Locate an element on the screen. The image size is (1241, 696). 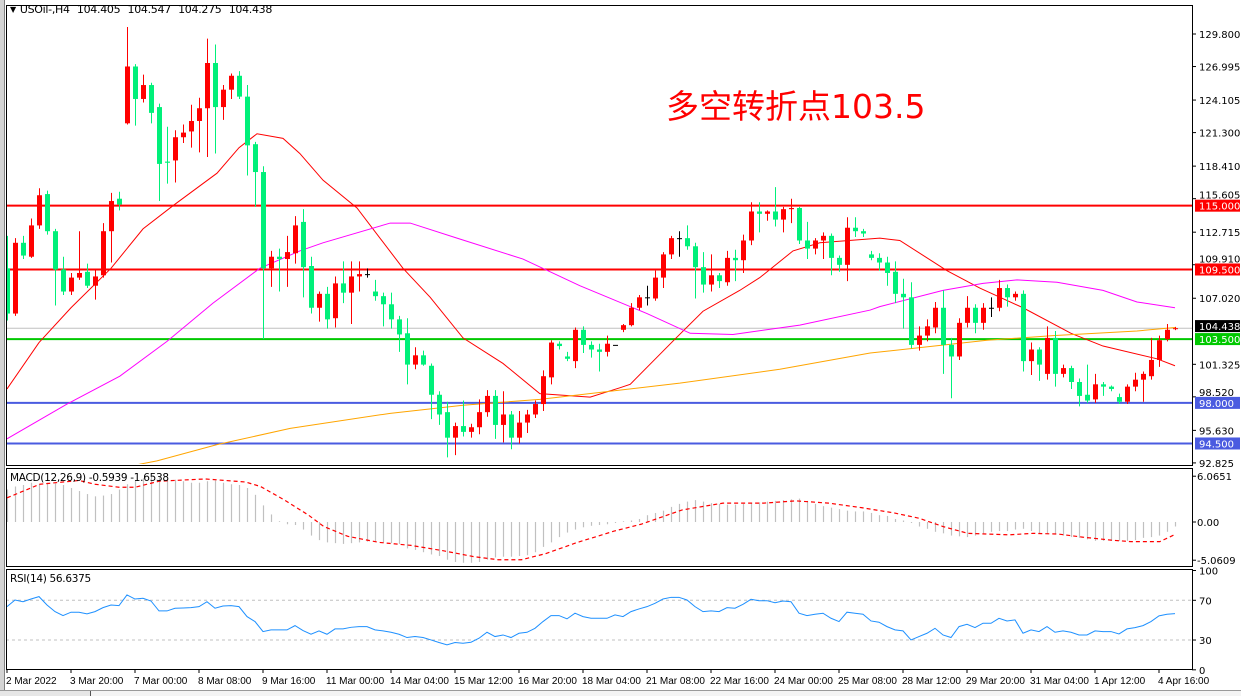
low-value: 104.275 is located at coordinates (200, 9).